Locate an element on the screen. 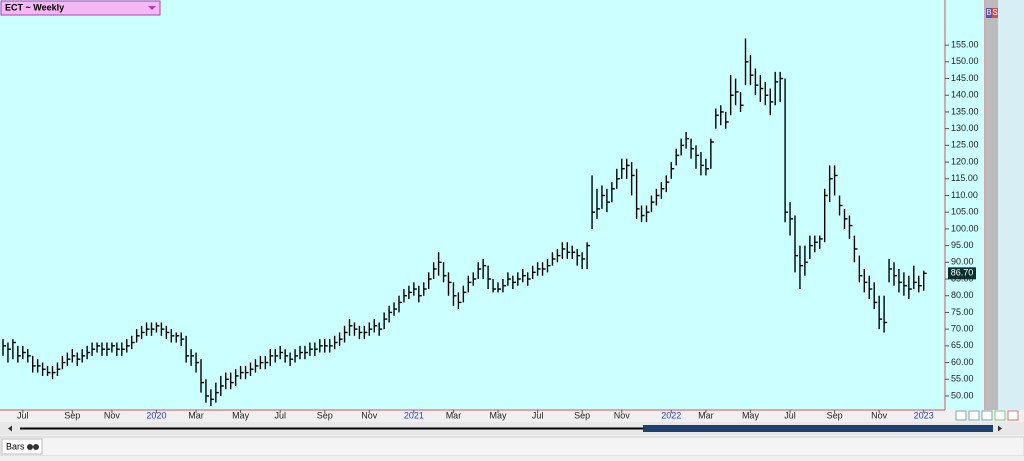 Image resolution: width=1024 pixels, height=461 pixels. y-tick-label: 150.00 is located at coordinates (965, 61).